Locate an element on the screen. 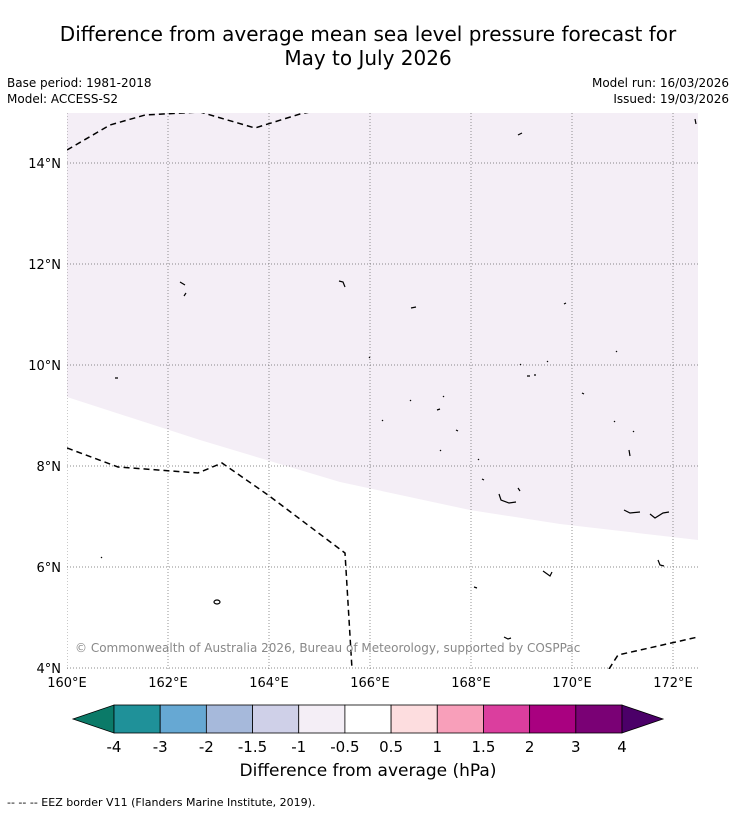 The width and height of the screenshot is (736, 816). lon-label: 166°E is located at coordinates (370, 683).